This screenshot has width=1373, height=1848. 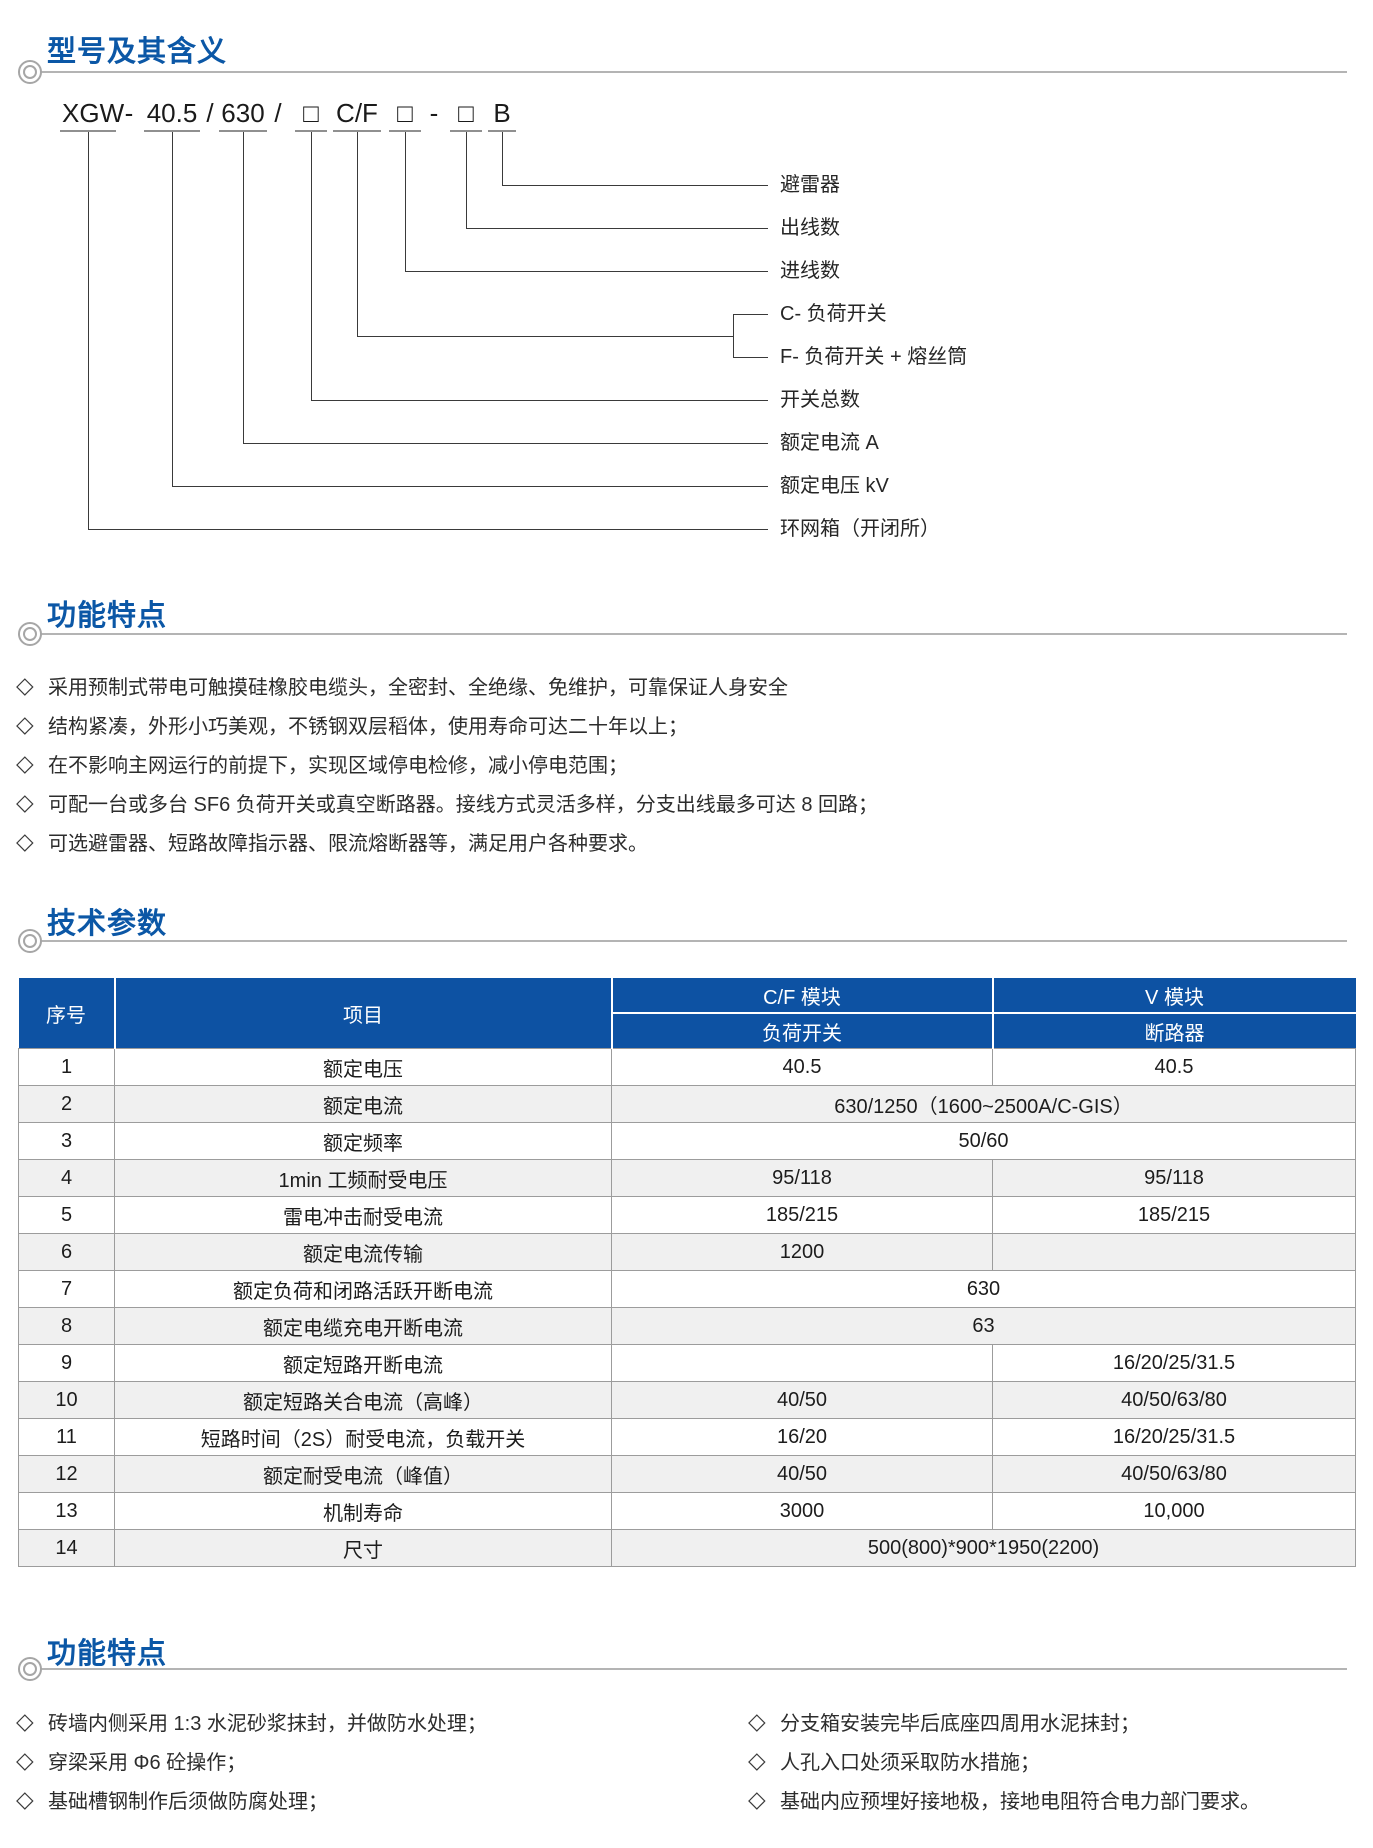 What do you see at coordinates (983, 1289) in the screenshot?
I see `table-cell: 630` at bounding box center [983, 1289].